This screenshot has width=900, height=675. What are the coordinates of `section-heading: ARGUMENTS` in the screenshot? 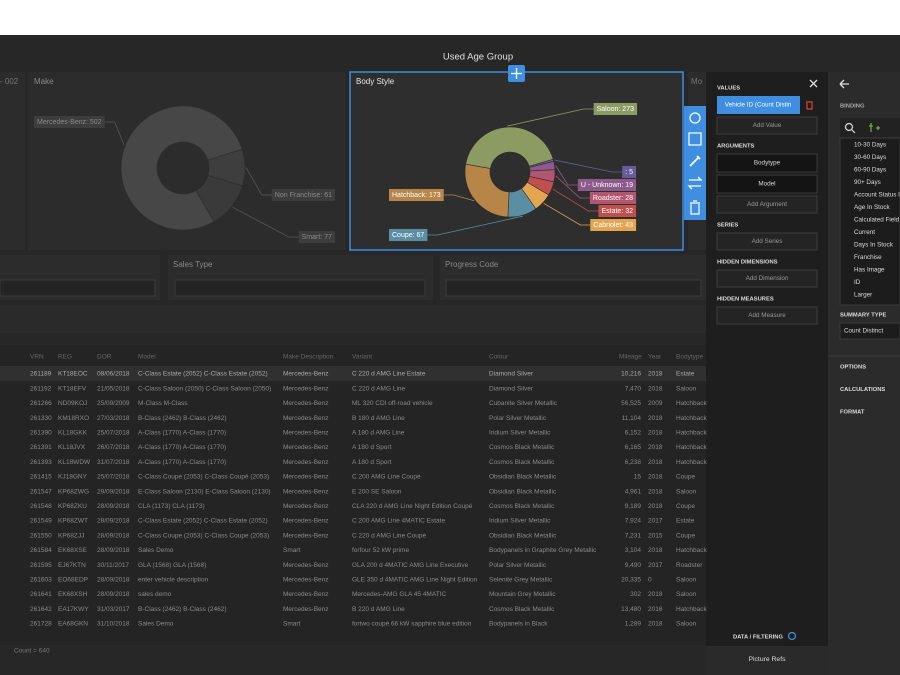 It's located at (735, 147).